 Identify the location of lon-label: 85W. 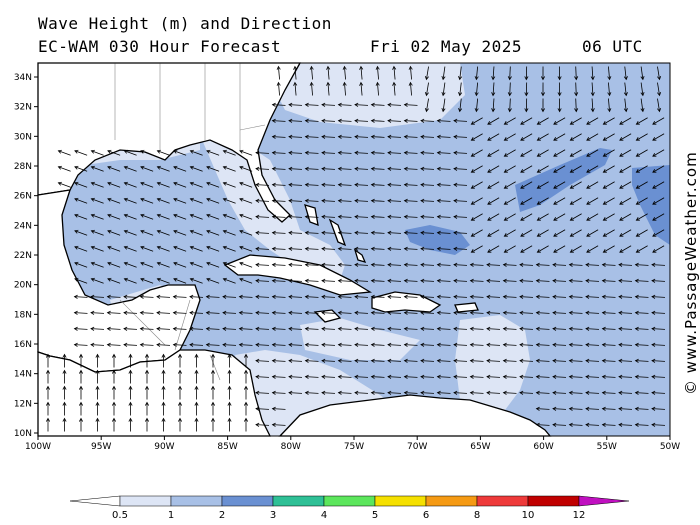
(227, 447).